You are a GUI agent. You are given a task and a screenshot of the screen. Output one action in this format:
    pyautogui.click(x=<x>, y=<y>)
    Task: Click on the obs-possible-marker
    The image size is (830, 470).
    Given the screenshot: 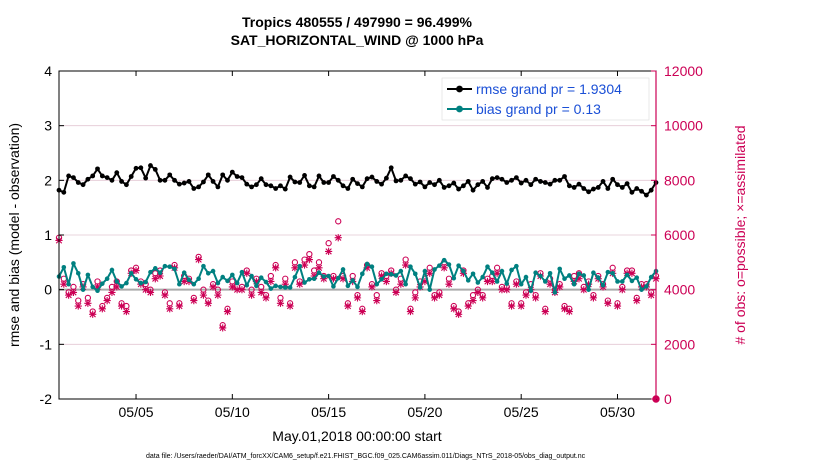 What is the action you would take?
    pyautogui.click(x=328, y=243)
    